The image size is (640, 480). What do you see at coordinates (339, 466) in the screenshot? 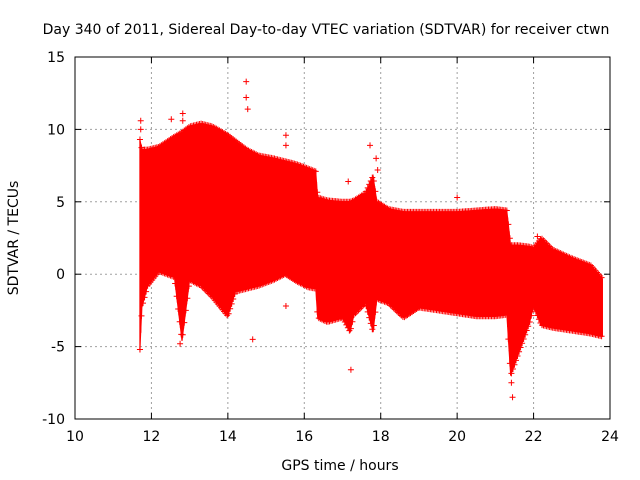
I see `x-axis-label: GPS time / hours` at bounding box center [339, 466].